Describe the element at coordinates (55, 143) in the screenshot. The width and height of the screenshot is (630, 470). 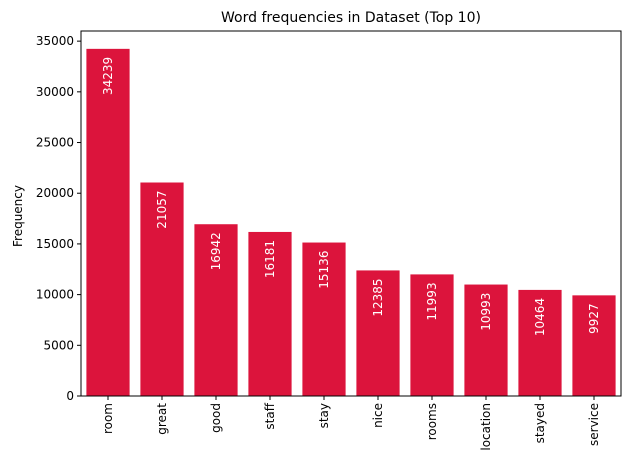
I see `y-tick-label: 25000` at that location.